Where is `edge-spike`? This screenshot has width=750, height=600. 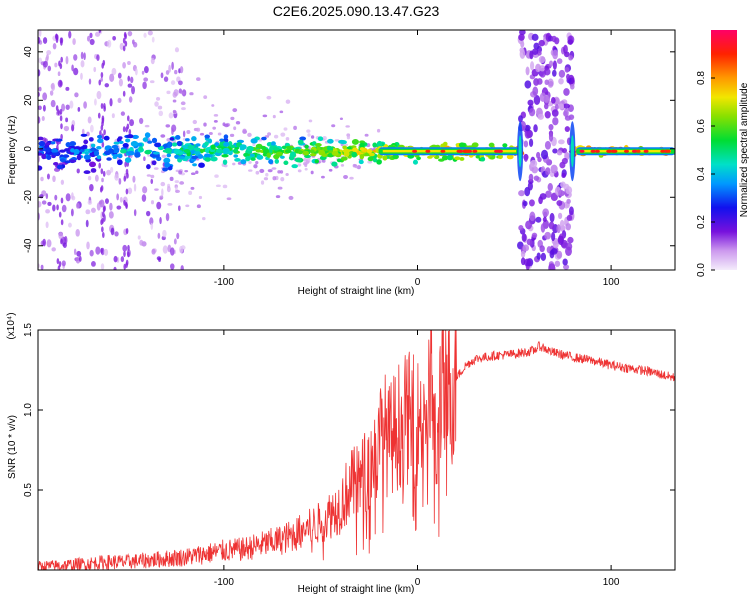
edge-spike is located at coordinates (520, 151).